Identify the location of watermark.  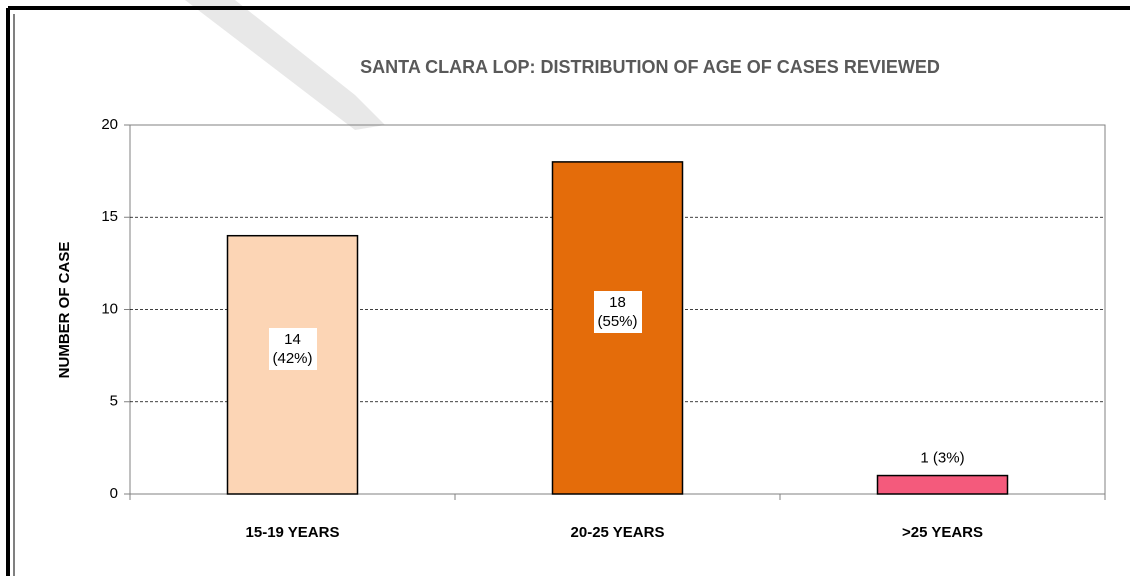
(285, 65).